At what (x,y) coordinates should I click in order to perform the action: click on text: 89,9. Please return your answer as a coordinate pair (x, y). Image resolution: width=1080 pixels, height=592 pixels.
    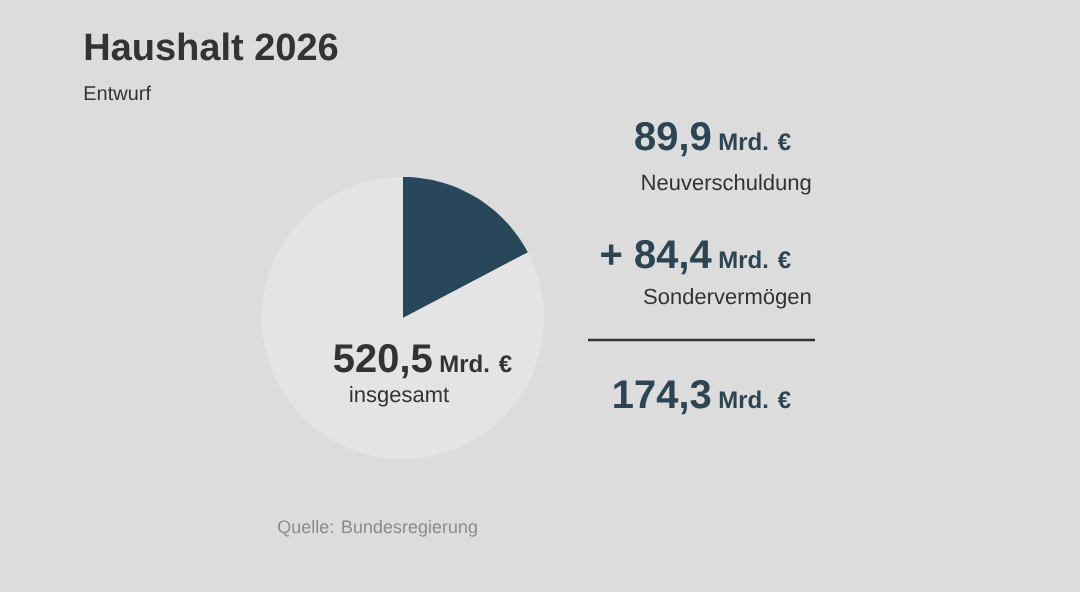
    Looking at the image, I should click on (673, 139).